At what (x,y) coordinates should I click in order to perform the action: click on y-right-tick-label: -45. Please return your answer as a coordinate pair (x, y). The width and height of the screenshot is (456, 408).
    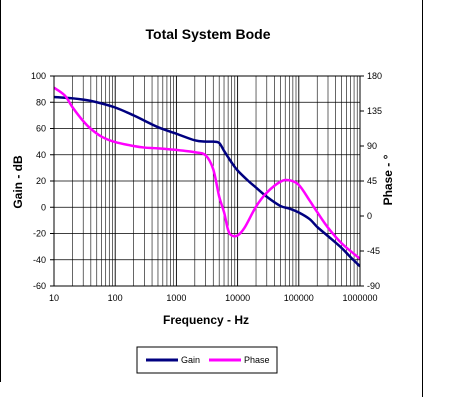
    Looking at the image, I should click on (373, 251).